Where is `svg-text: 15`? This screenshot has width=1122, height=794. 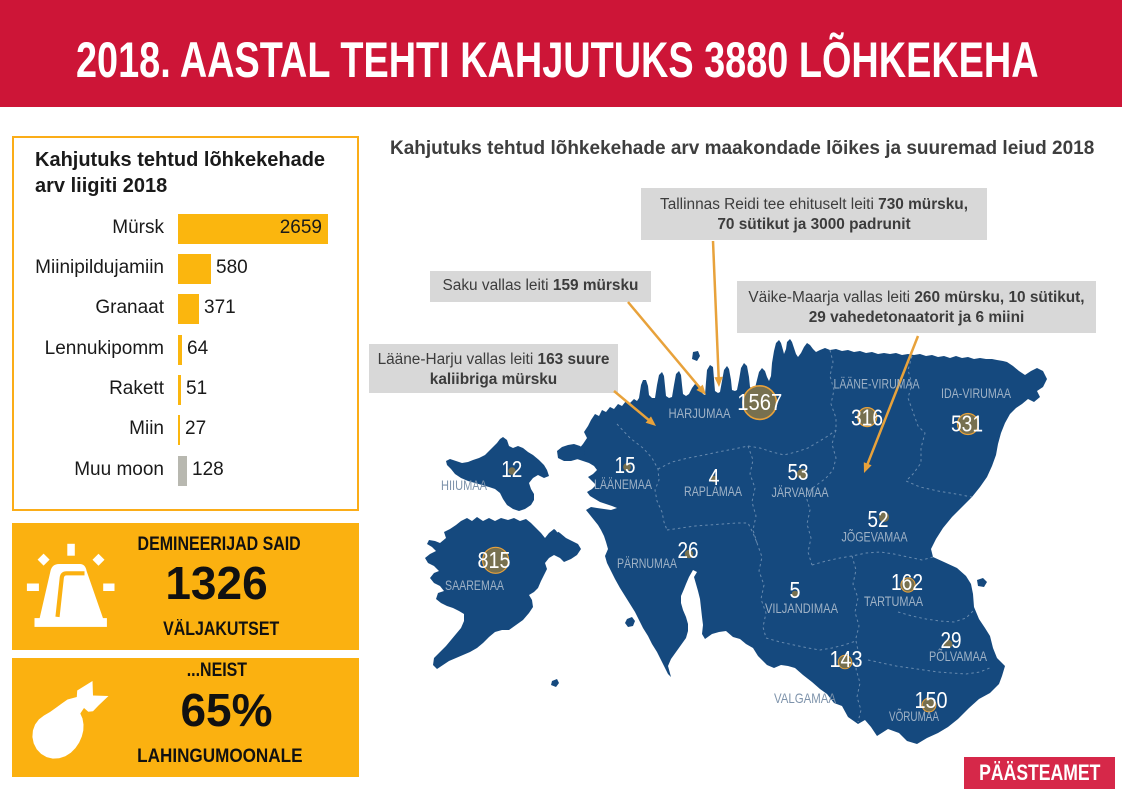
svg-text: 15 is located at coordinates (625, 465).